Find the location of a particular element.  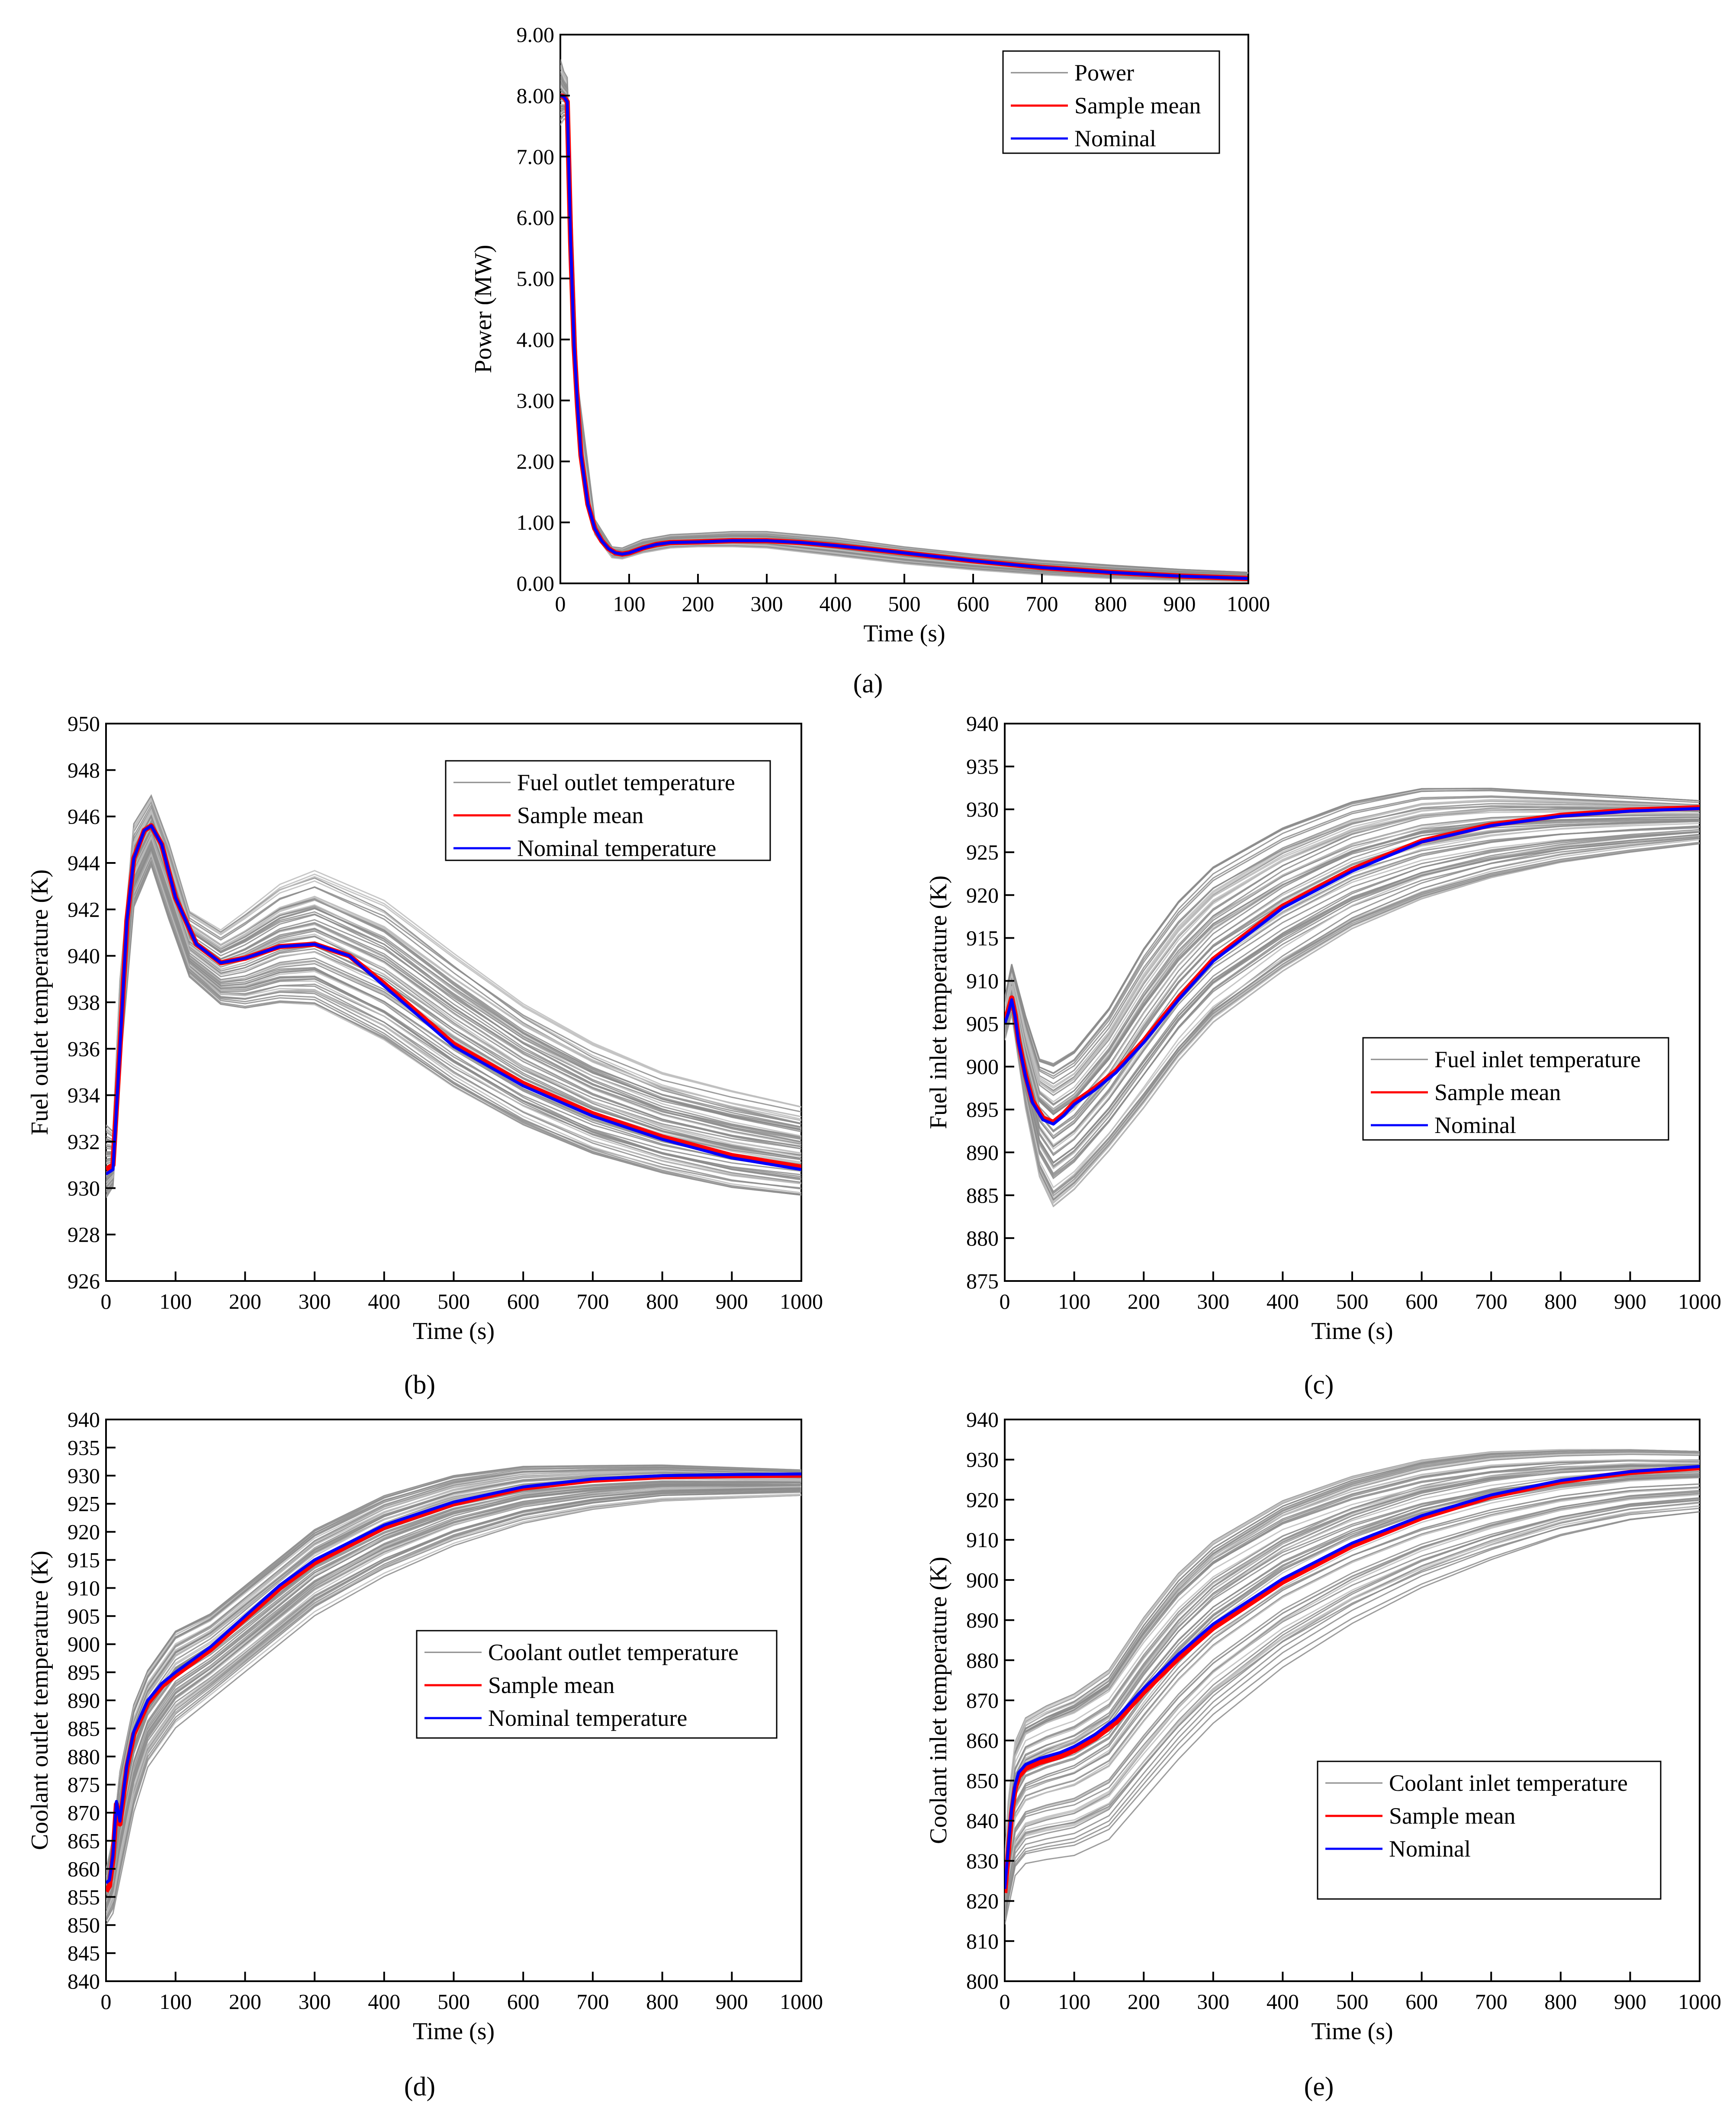

y-tick-label: 925 is located at coordinates (84, 1504).